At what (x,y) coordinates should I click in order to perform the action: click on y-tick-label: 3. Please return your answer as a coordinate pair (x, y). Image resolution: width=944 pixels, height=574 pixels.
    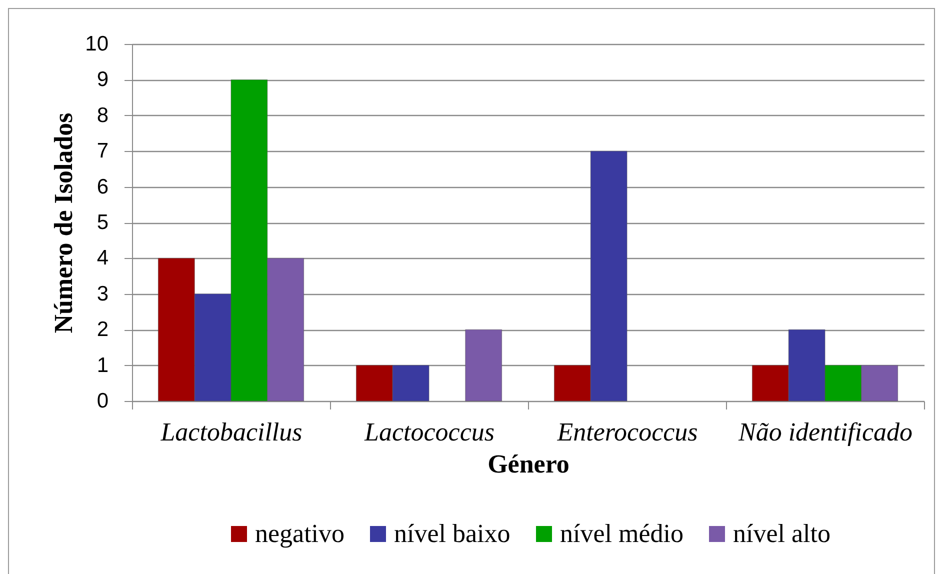
    Looking at the image, I should click on (102, 294).